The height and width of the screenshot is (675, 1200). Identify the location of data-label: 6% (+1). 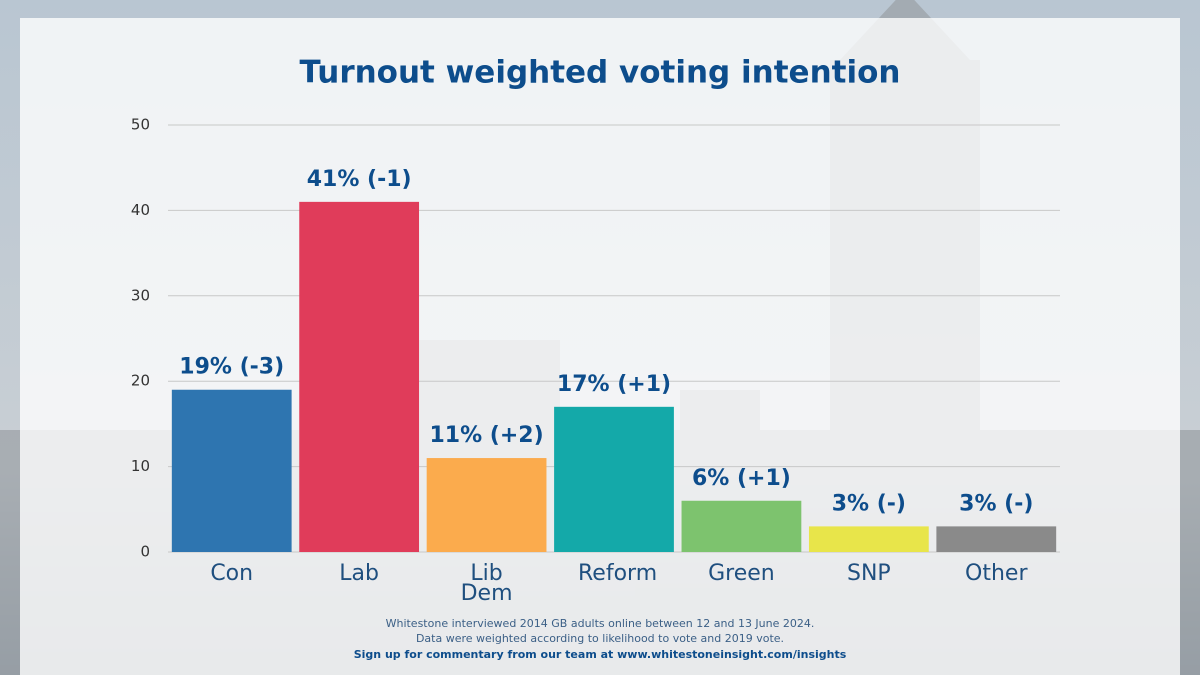
(741, 478).